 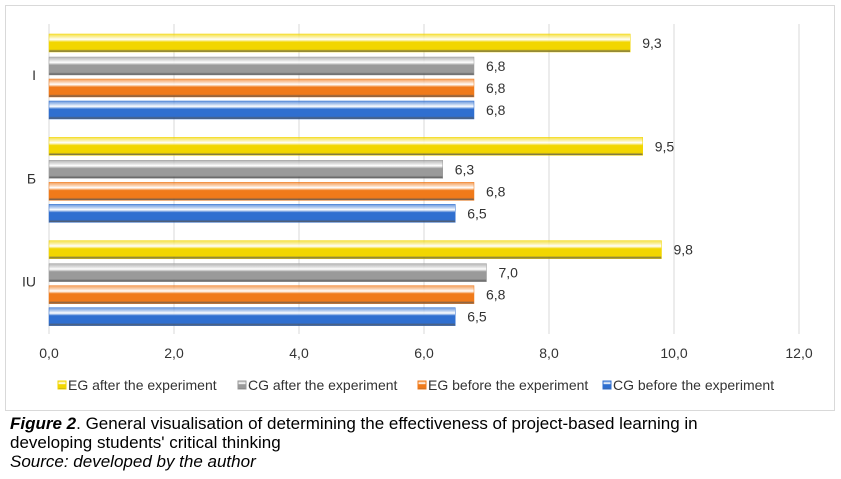 What do you see at coordinates (142, 385) in the screenshot?
I see `legend-label: EG after the experiment` at bounding box center [142, 385].